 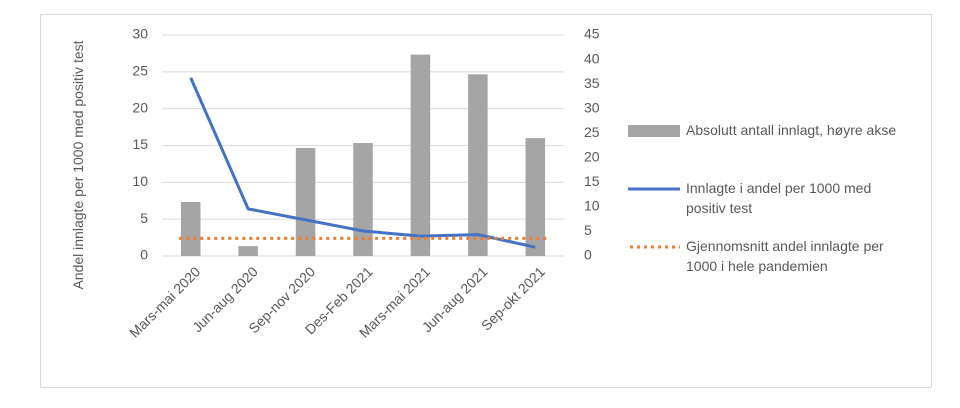 I want to click on y-tick-label: 30, so click(x=140, y=34).